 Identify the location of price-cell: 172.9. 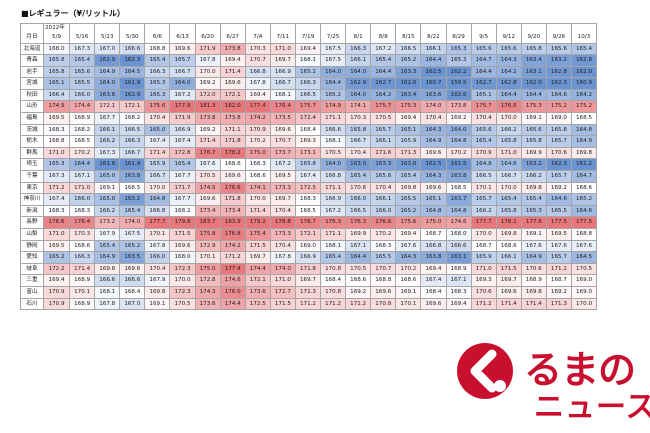
(207, 246).